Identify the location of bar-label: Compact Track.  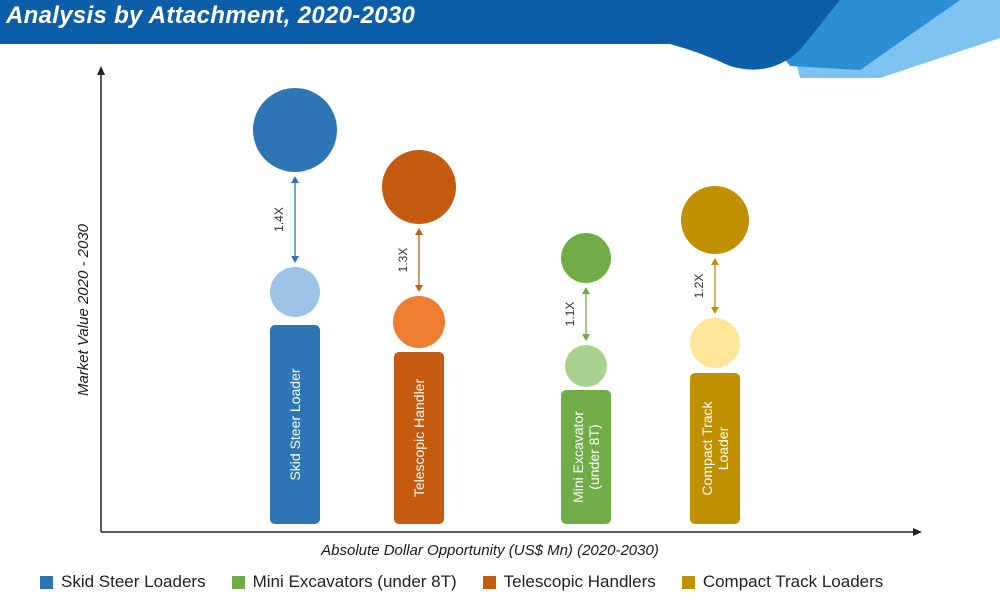
(707, 447).